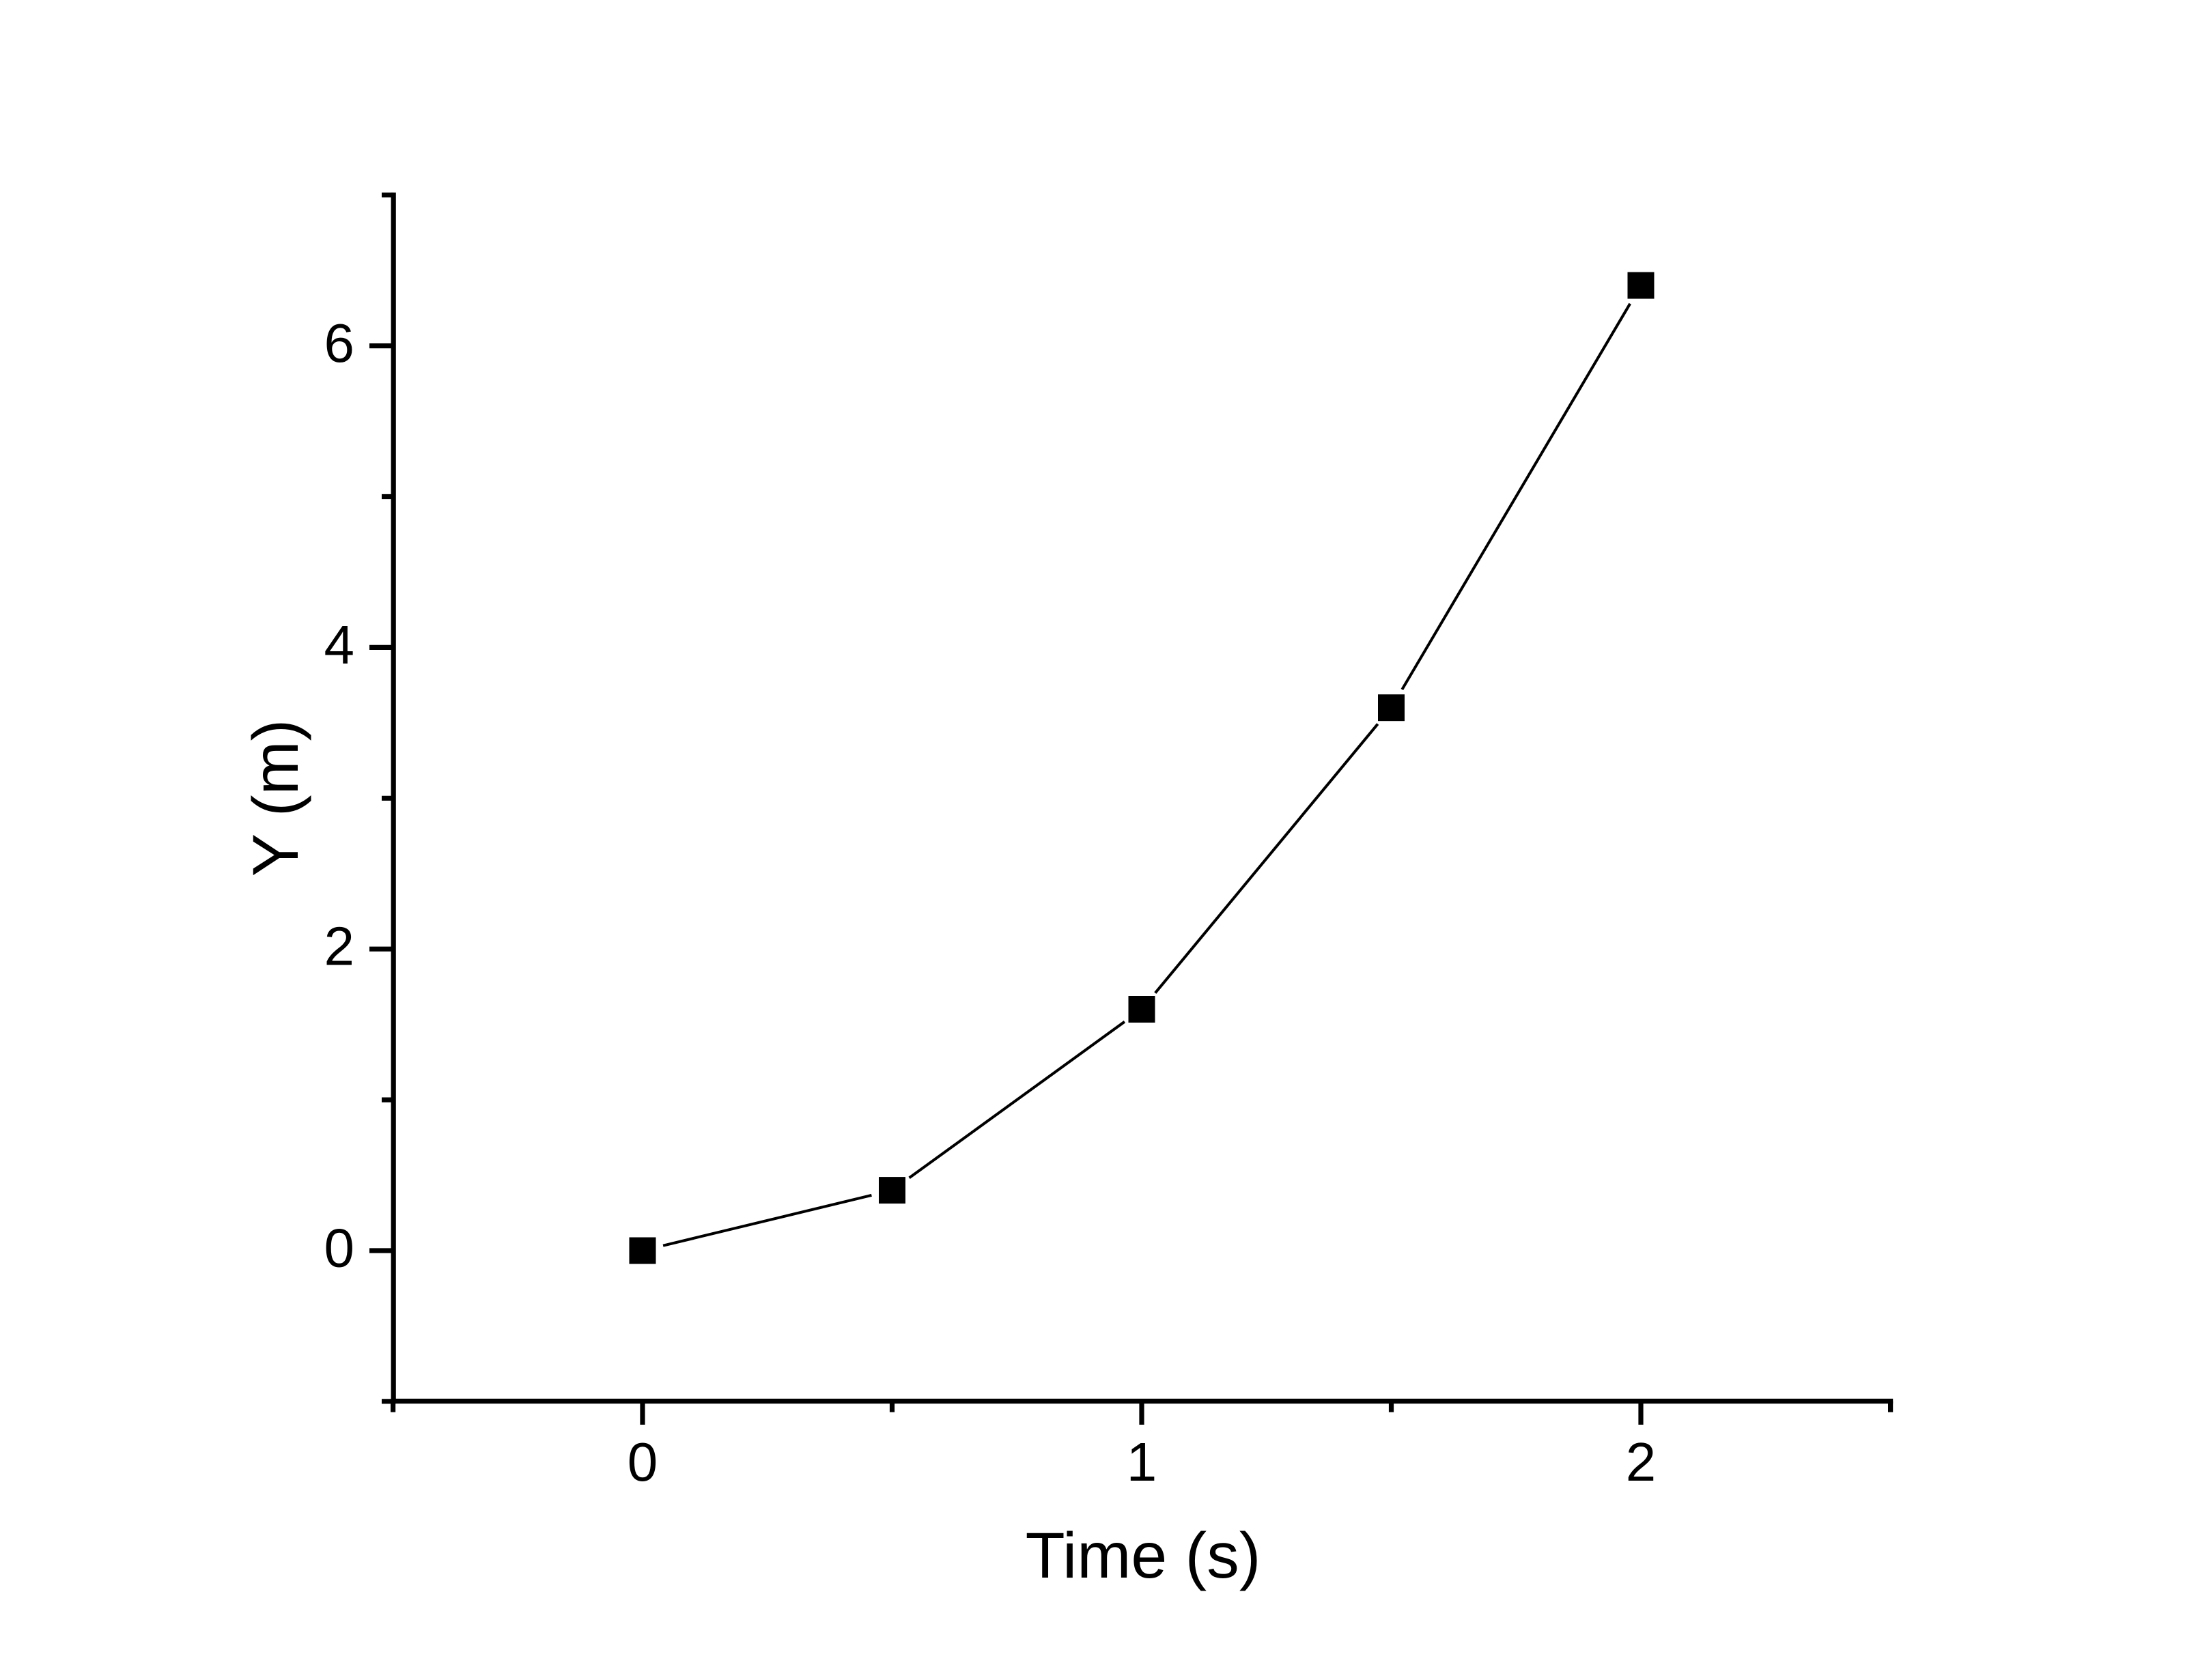 The width and height of the screenshot is (2196, 1680). Describe the element at coordinates (339, 644) in the screenshot. I see `svg-text: 4` at that location.